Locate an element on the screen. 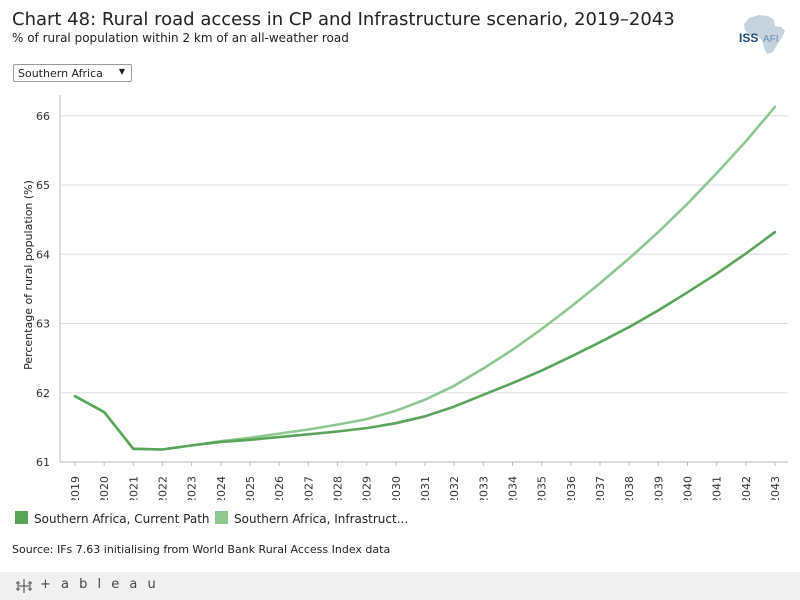 Image resolution: width=800 pixels, height=600 pixels. x-tick-label: 2039 is located at coordinates (658, 488).